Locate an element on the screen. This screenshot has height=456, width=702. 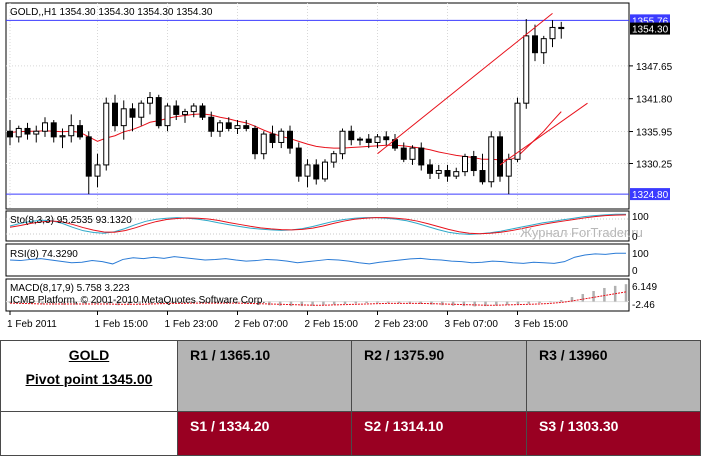
upper-price-label: 1355.76 is located at coordinates (650, 21).